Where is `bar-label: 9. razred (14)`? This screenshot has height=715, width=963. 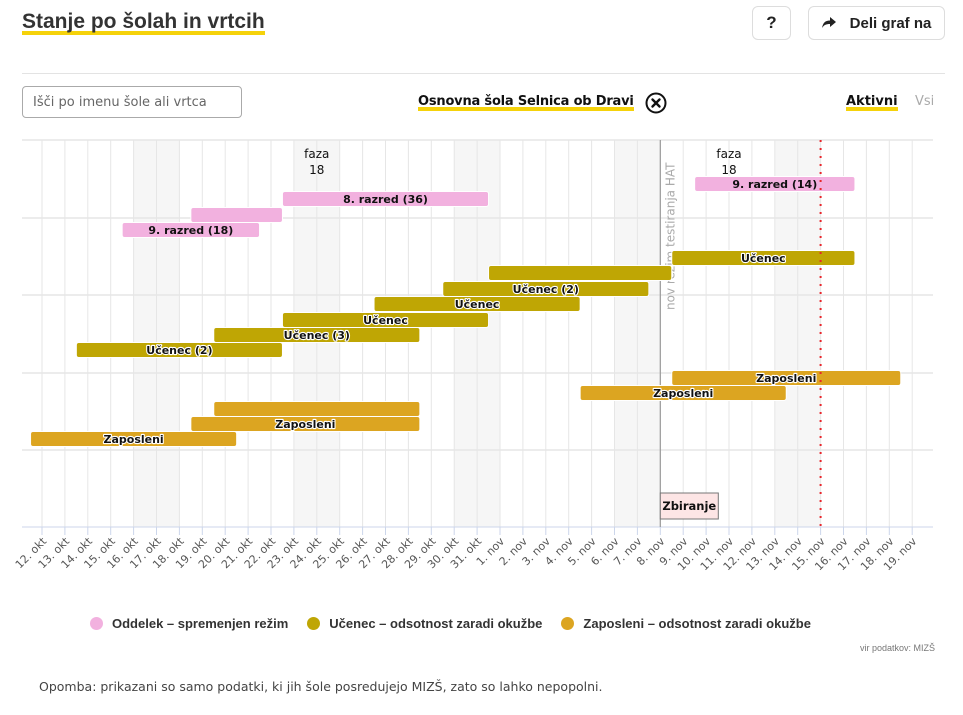 bar-label: 9. razred (14) is located at coordinates (774, 184).